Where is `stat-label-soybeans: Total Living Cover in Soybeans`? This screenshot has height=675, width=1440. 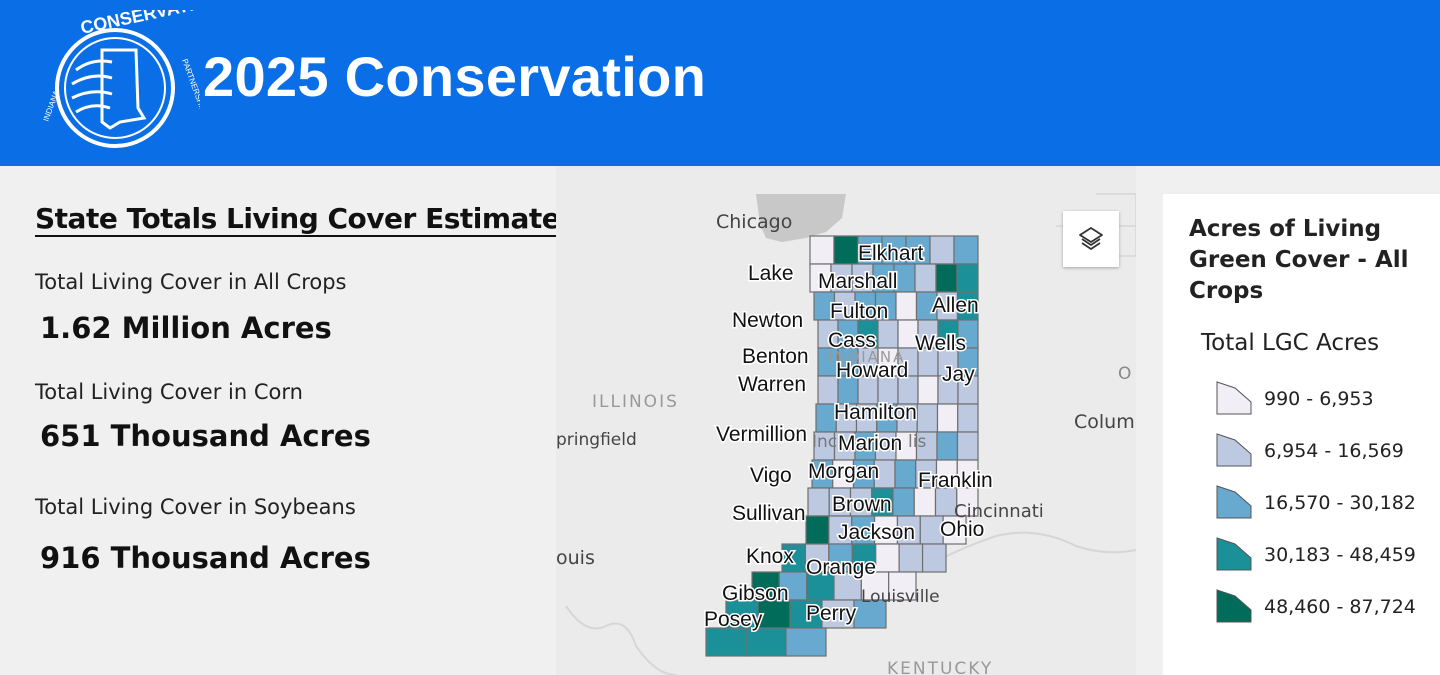
stat-label-soybeans: Total Living Cover in Soybeans is located at coordinates (195, 507).